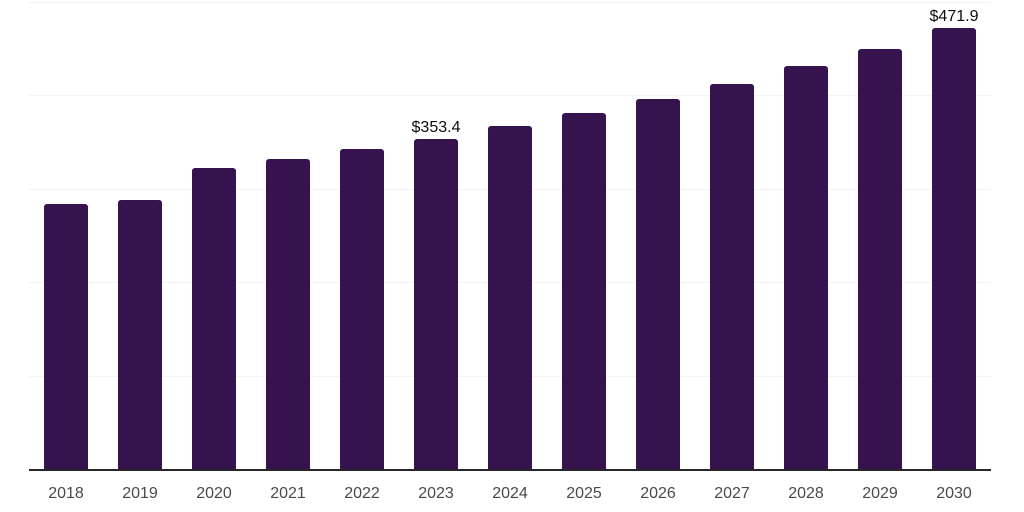 The height and width of the screenshot is (512, 1024). I want to click on bar-2024, so click(510, 297).